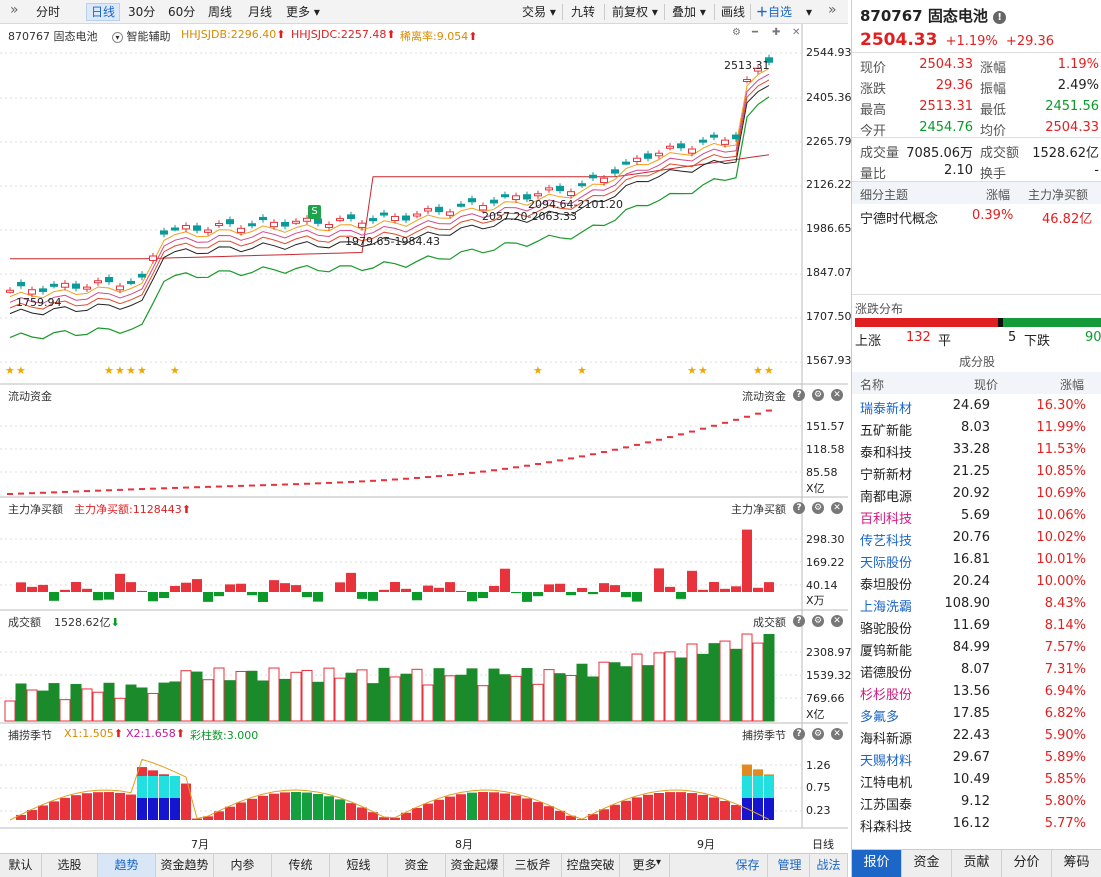 The height and width of the screenshot is (877, 1101). What do you see at coordinates (301, 865) in the screenshot?
I see `bottom-tab-5: 传统` at bounding box center [301, 865].